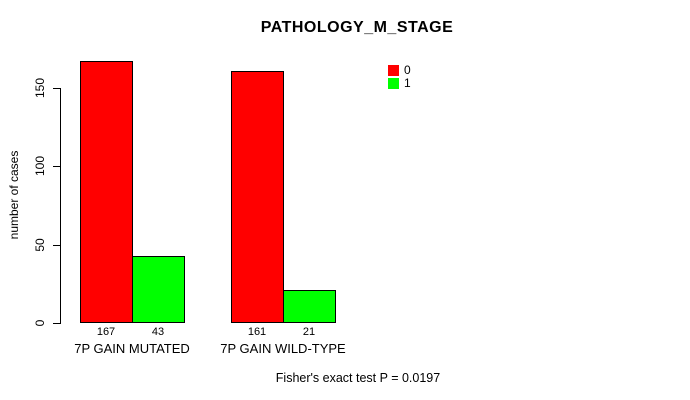 The width and height of the screenshot is (690, 400). I want to click on y-axis-label: number of cases, so click(14, 195).